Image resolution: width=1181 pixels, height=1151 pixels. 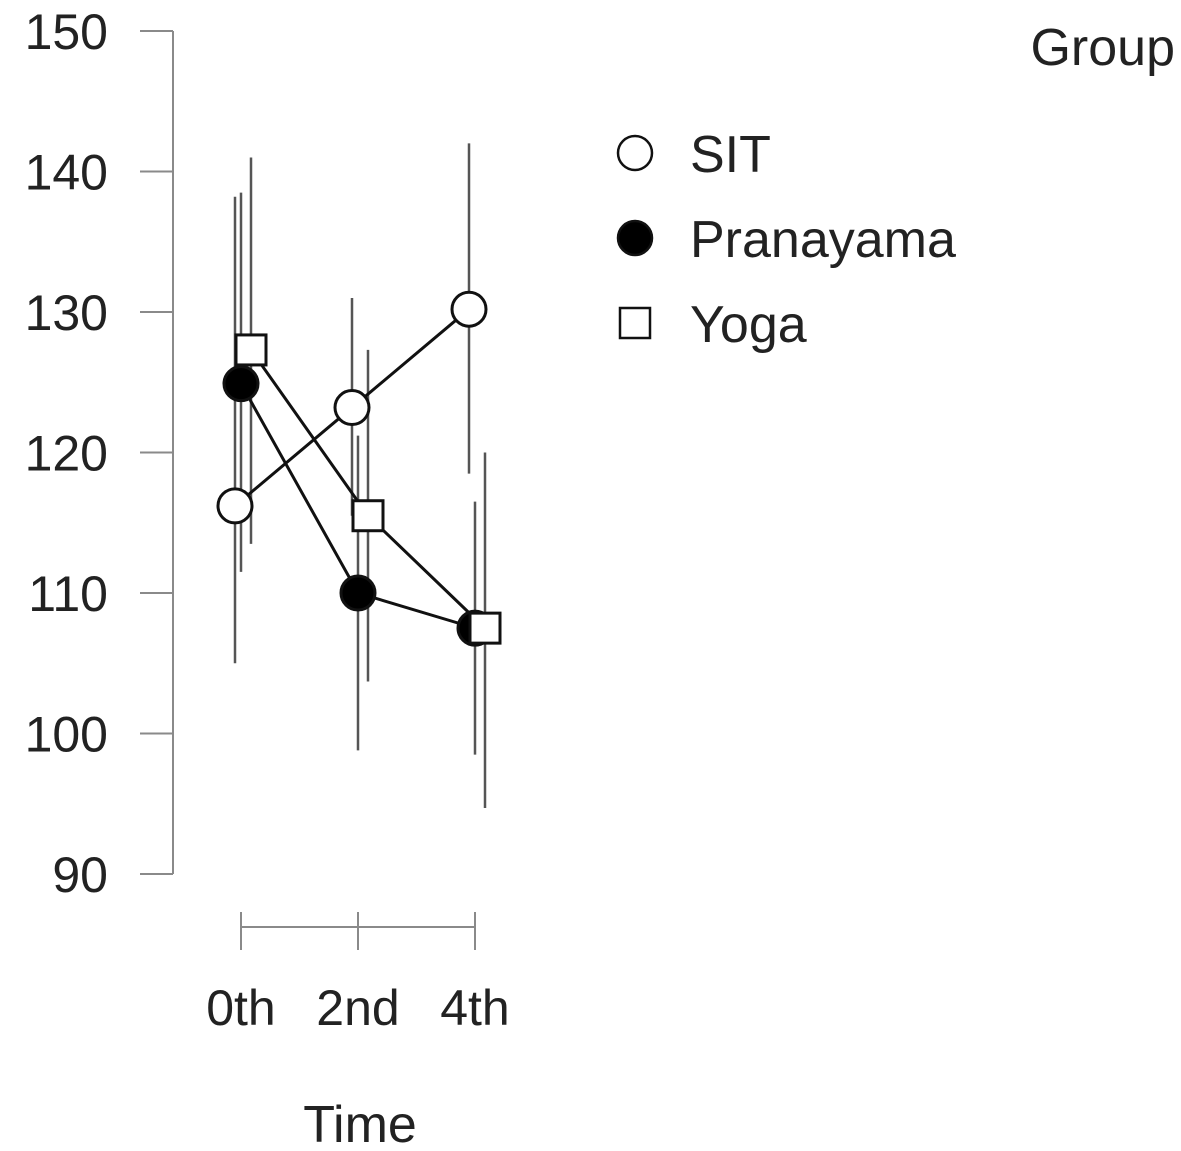 What do you see at coordinates (66, 735) in the screenshot?
I see `y-tick-label: 100` at bounding box center [66, 735].